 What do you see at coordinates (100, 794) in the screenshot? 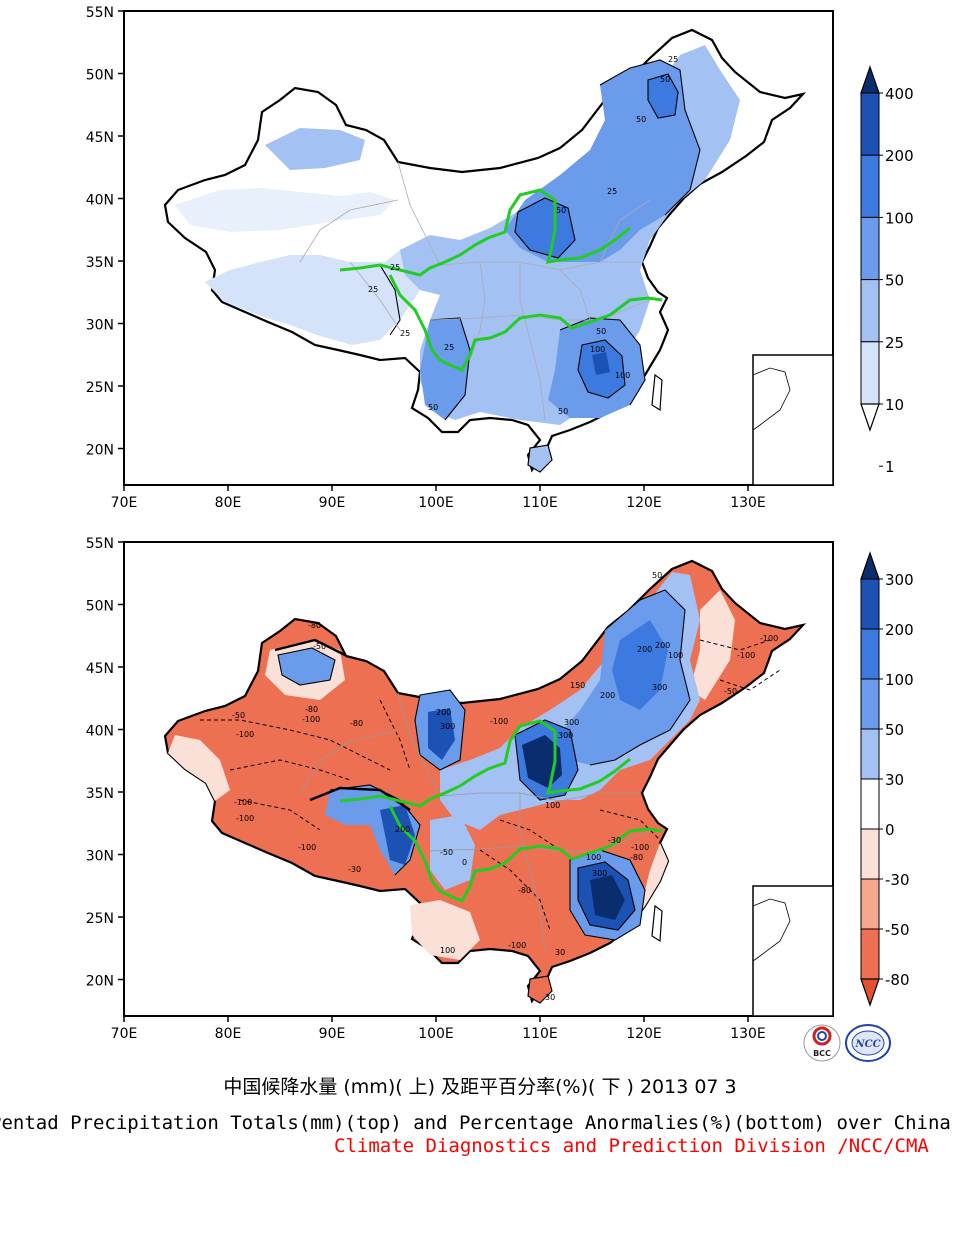
I see `lat-tick-label: 35N` at bounding box center [100, 794].